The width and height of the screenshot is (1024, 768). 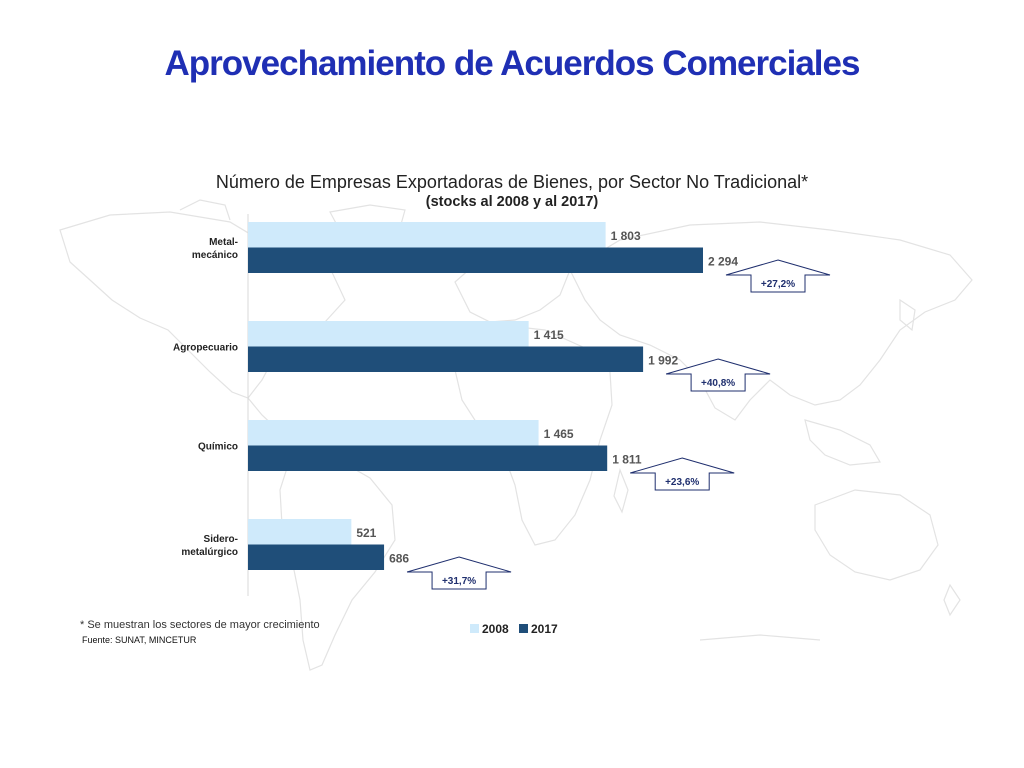 What do you see at coordinates (474, 628) in the screenshot?
I see `legend-swatch-2008` at bounding box center [474, 628].